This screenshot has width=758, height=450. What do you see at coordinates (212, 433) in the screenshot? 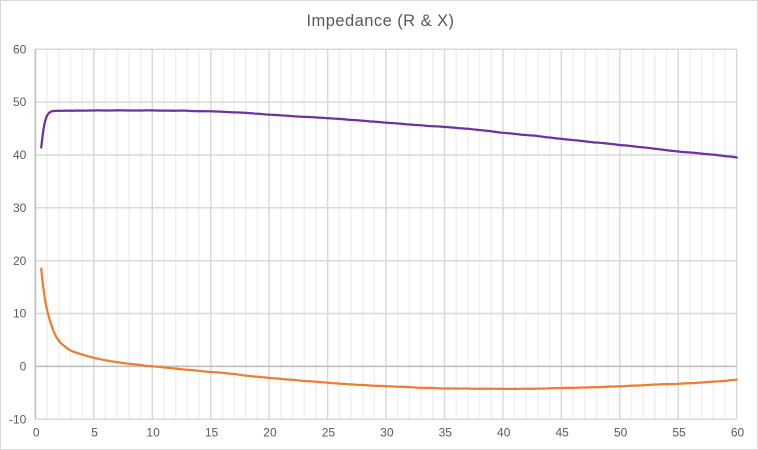
I see `svg-text: 15` at bounding box center [212, 433].